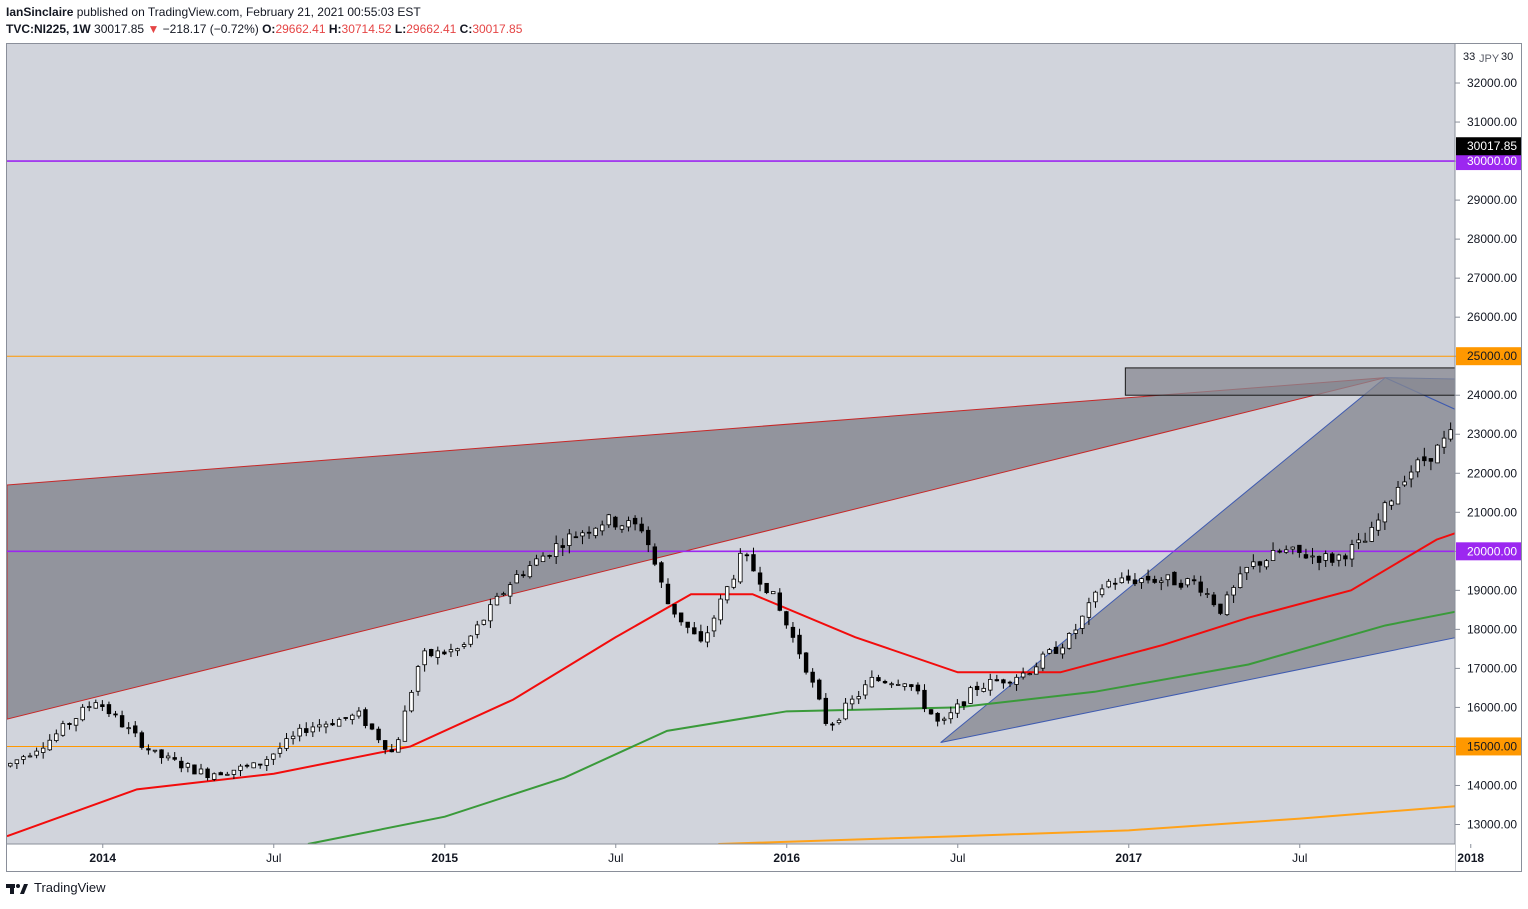  I want to click on low-label: L:, so click(400, 29).